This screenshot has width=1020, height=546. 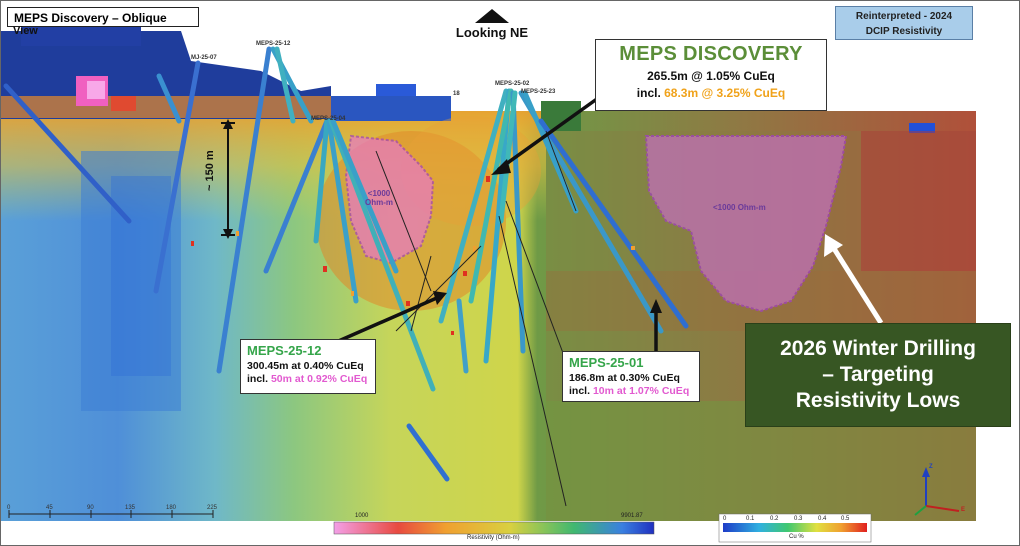 What do you see at coordinates (796, 537) in the screenshot?
I see `cu-bar-title: Cu %` at bounding box center [796, 537].